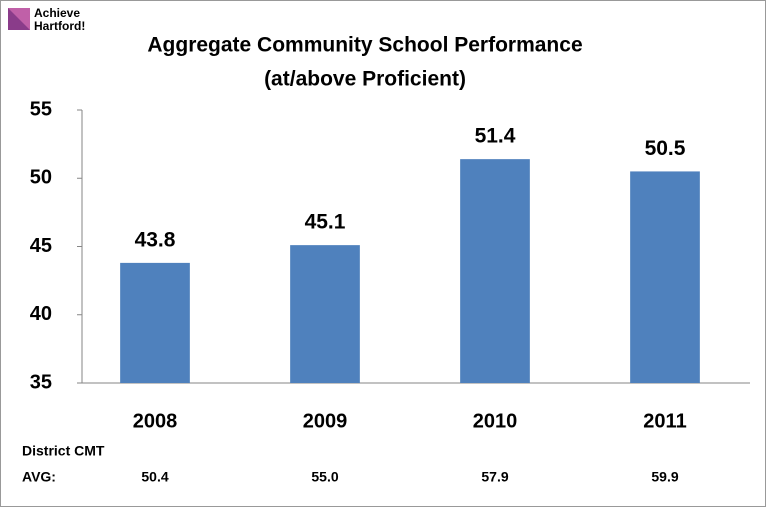 The image size is (767, 508). I want to click on district-value: 50.4, so click(154, 477).